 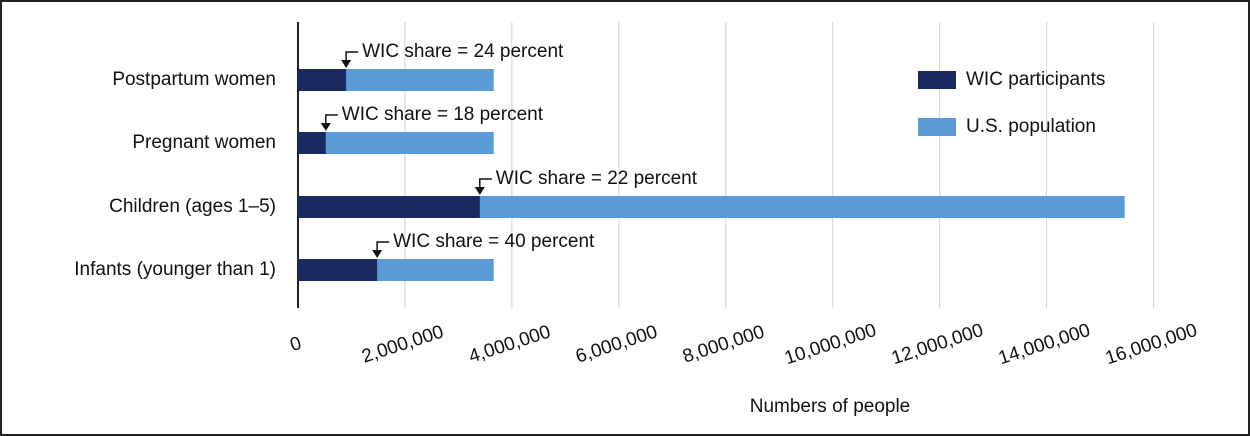 What do you see at coordinates (443, 114) in the screenshot?
I see `annotation: WIC share = 18 percent` at bounding box center [443, 114].